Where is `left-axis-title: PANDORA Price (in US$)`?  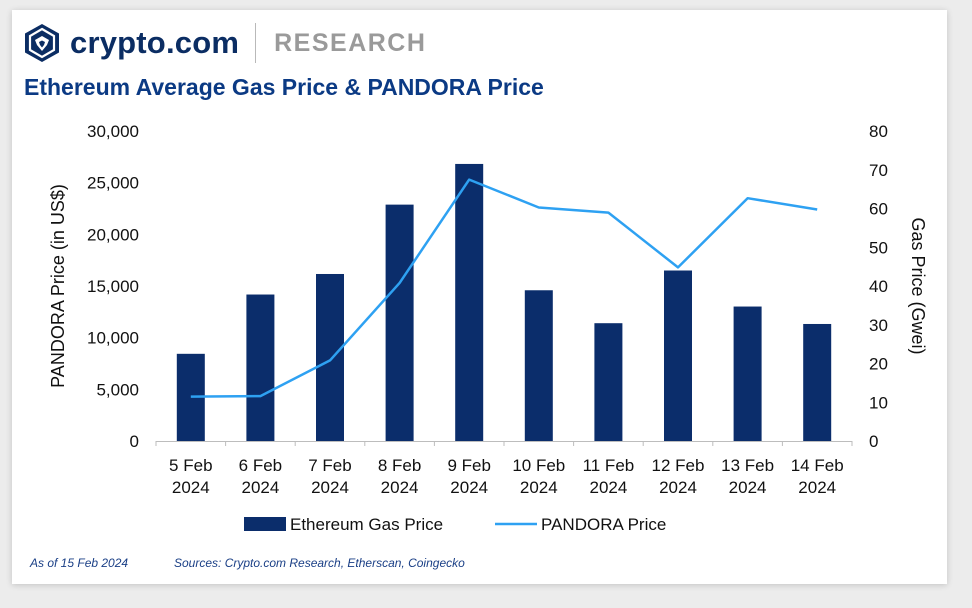 left-axis-title: PANDORA Price (in US$) is located at coordinates (58, 286).